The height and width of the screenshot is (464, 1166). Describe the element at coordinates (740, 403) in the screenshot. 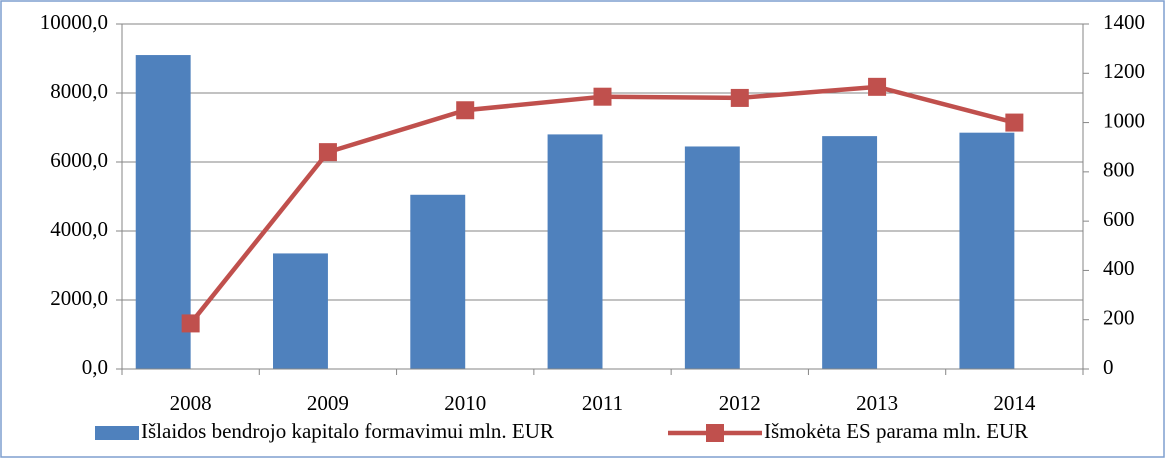

I see `x-tick-label: 2012` at that location.